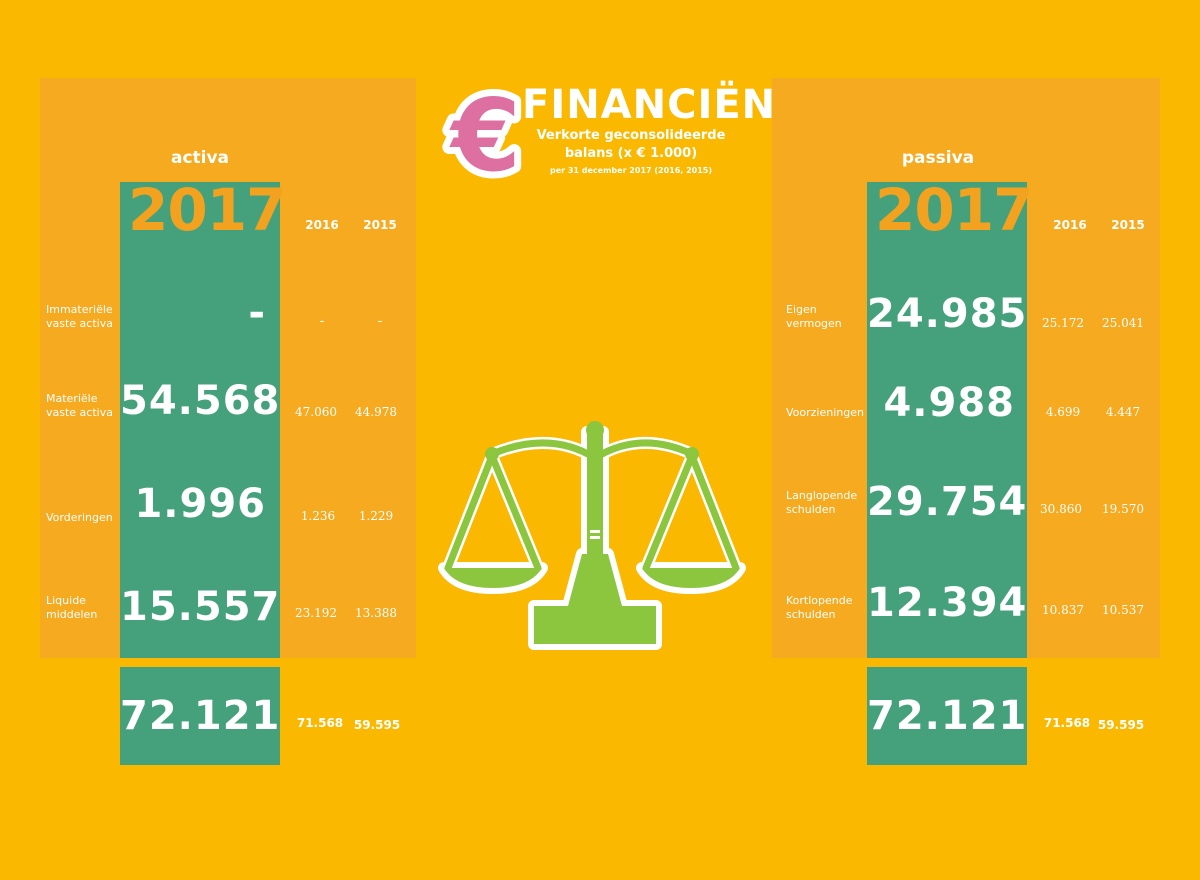 This screenshot has height=880, width=1200. Describe the element at coordinates (1128, 225) in the screenshot. I see `passiva-year-2015: 2015` at that location.